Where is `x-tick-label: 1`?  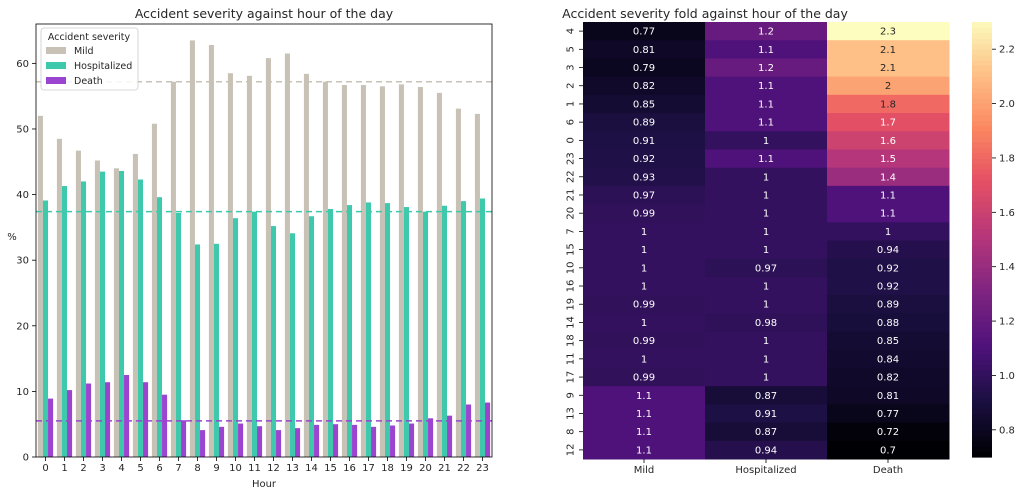 x-tick-label: 1 is located at coordinates (64, 468).